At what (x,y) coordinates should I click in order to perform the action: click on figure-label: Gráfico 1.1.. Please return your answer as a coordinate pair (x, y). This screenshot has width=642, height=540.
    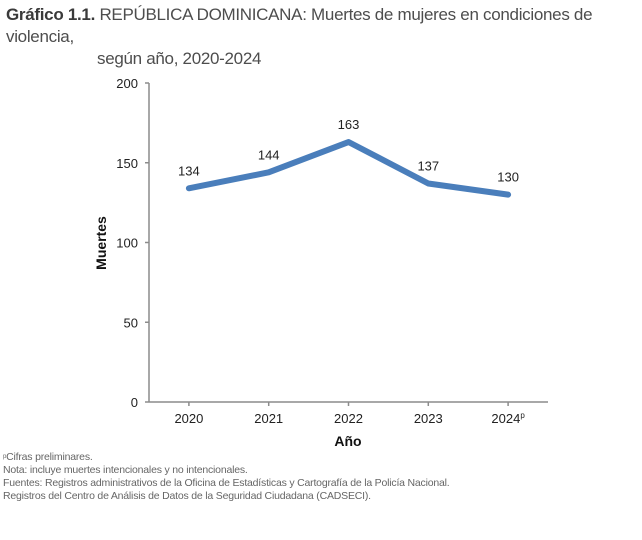
    Looking at the image, I should click on (50, 14).